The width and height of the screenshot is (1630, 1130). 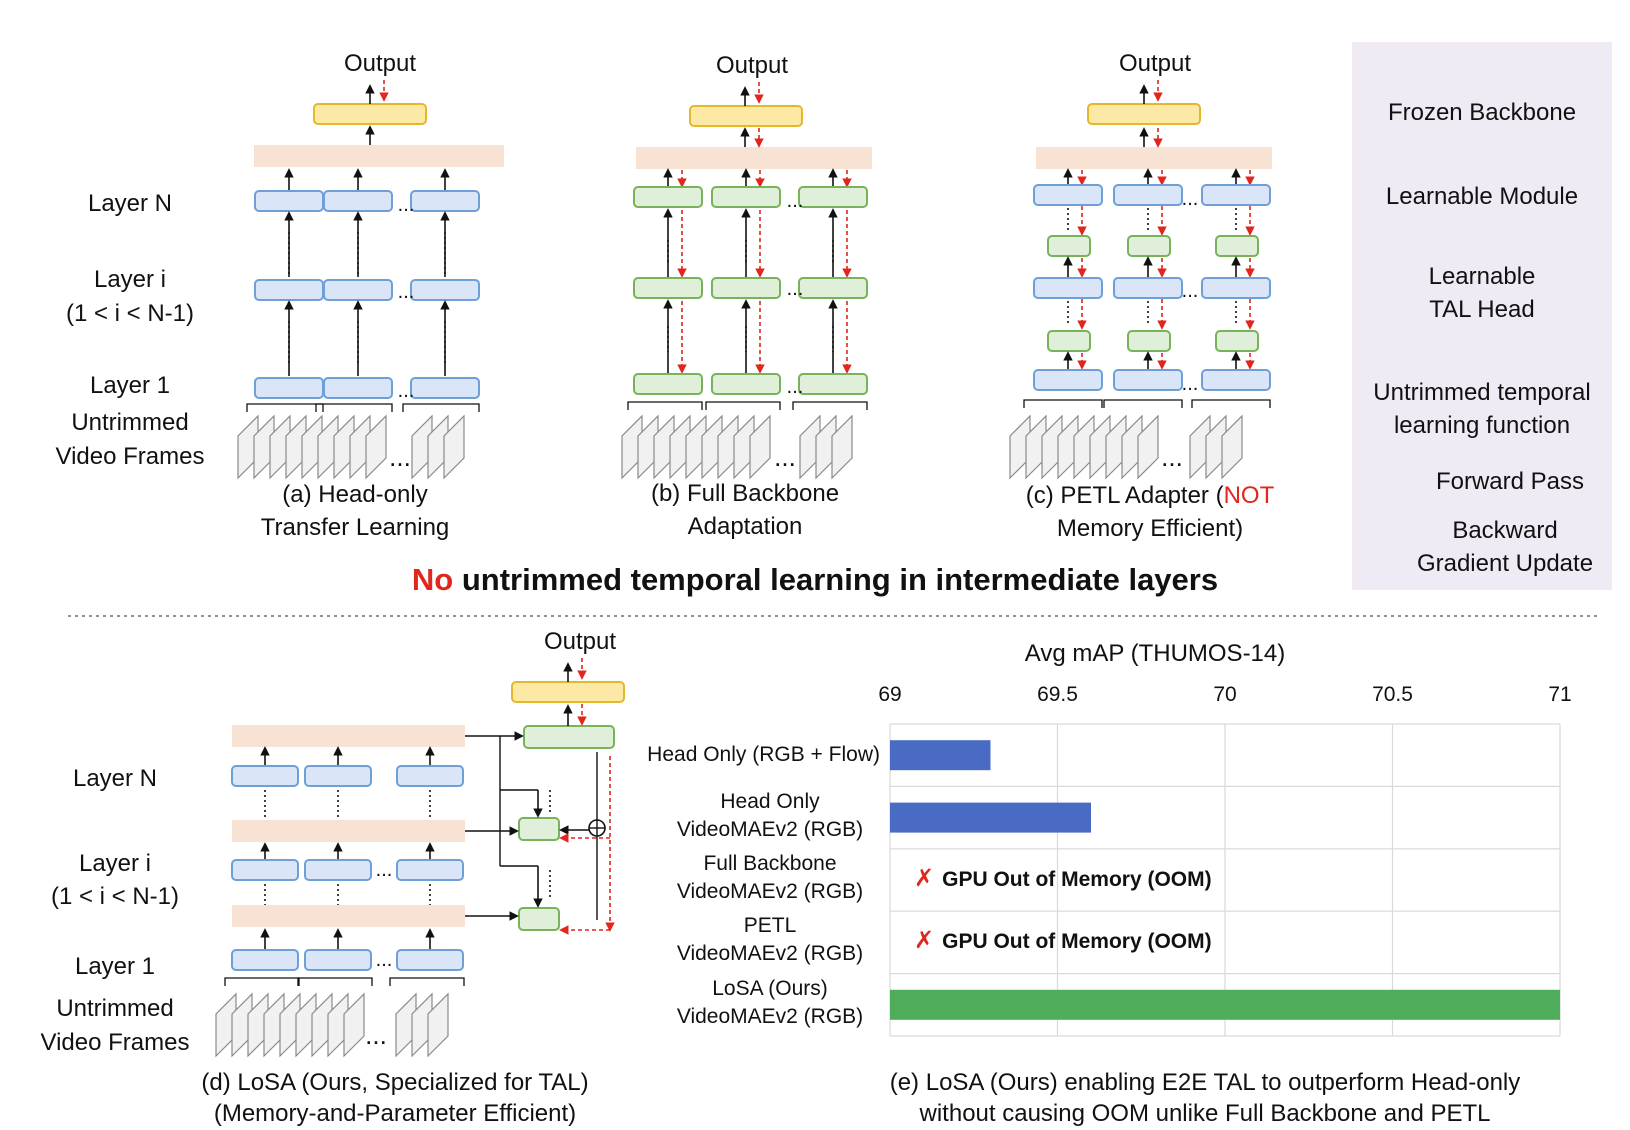 I want to click on legend-backward-label-line1: Backward, so click(x=1505, y=530).